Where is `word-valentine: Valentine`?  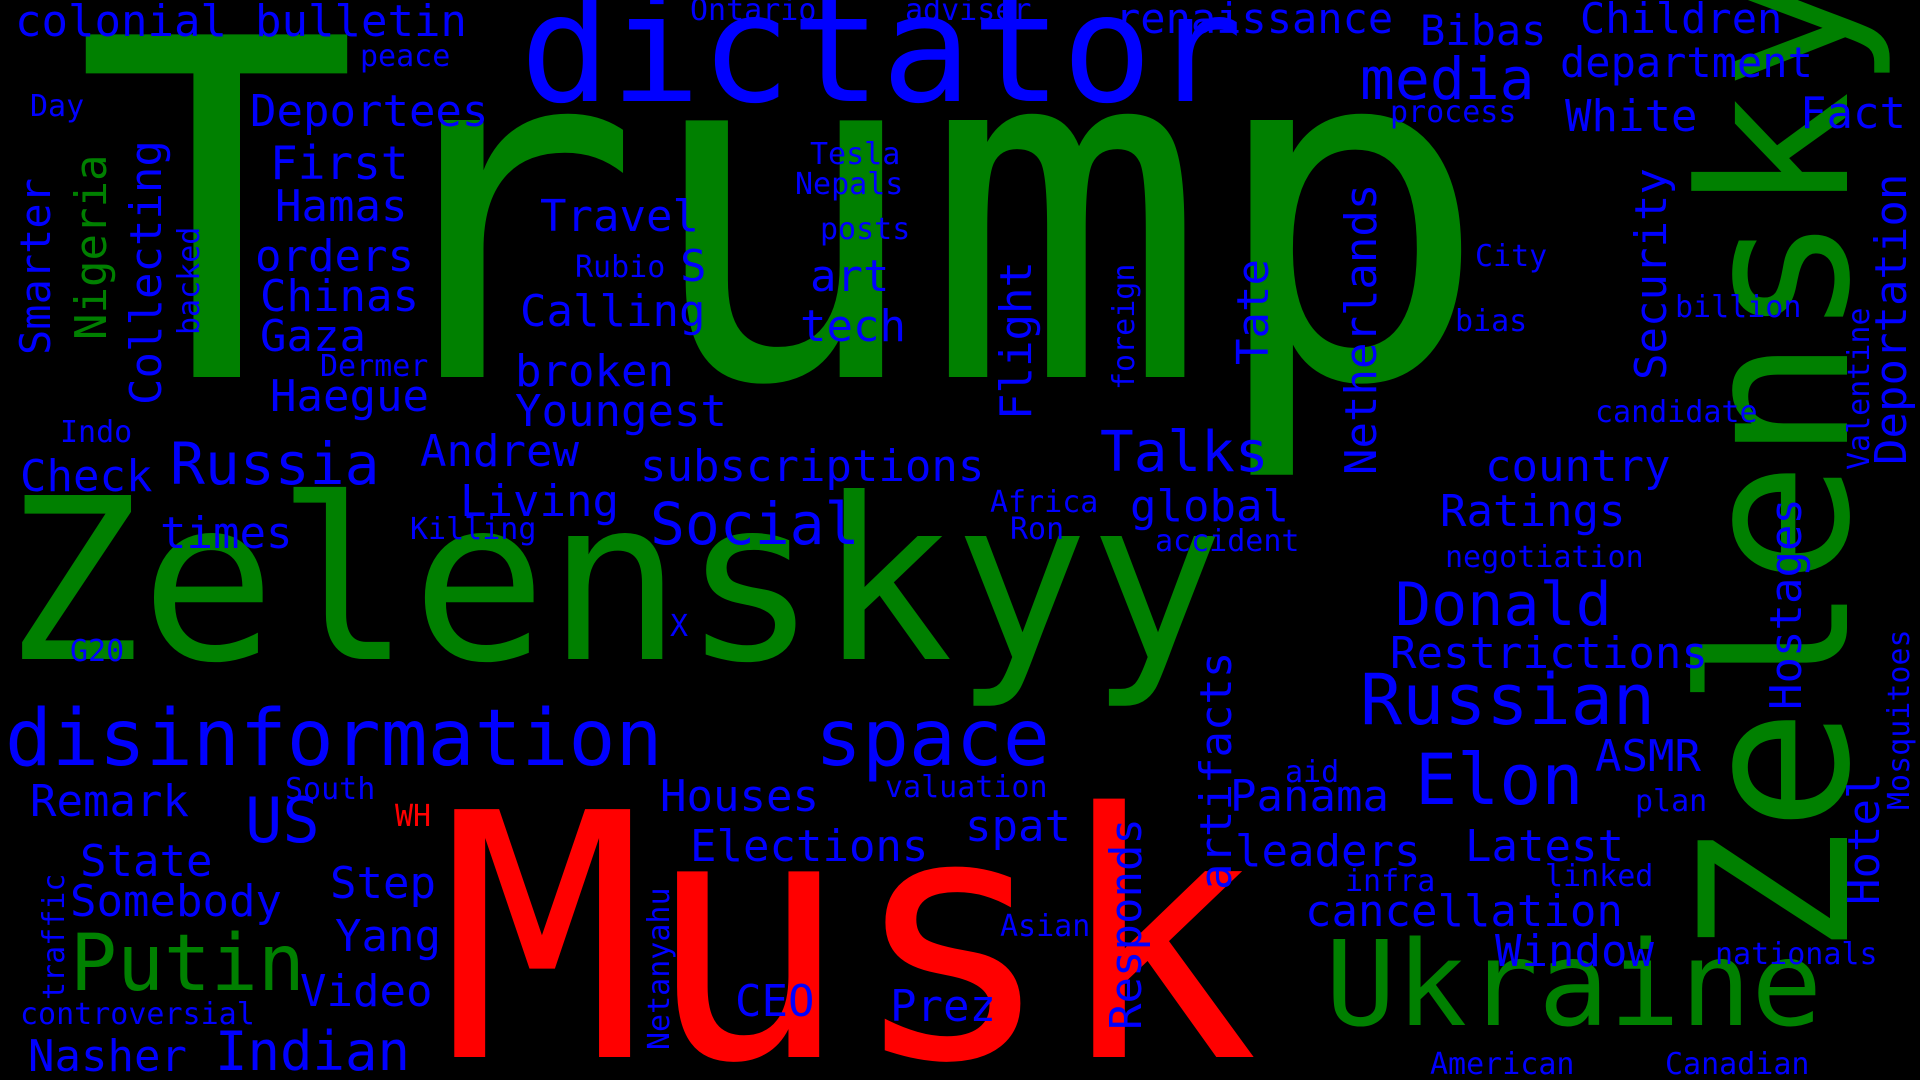
word-valentine: Valentine is located at coordinates (1859, 388).